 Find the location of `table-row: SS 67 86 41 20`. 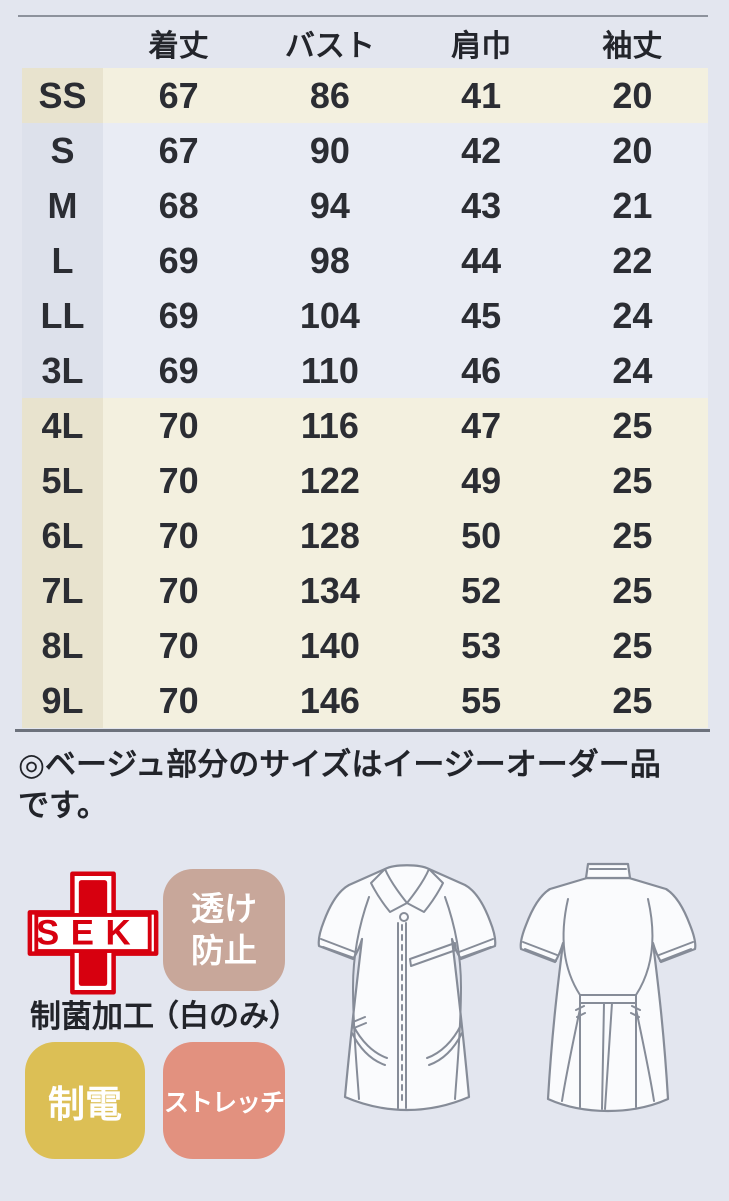

table-row: SS 67 86 41 20 is located at coordinates (365, 95).